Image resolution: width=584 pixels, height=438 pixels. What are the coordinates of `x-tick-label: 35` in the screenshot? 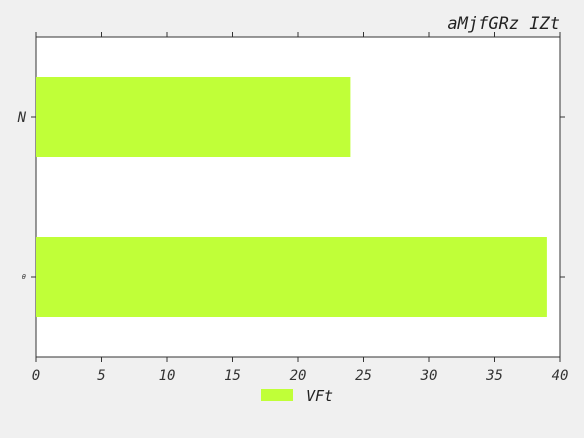 It's located at (494, 376).